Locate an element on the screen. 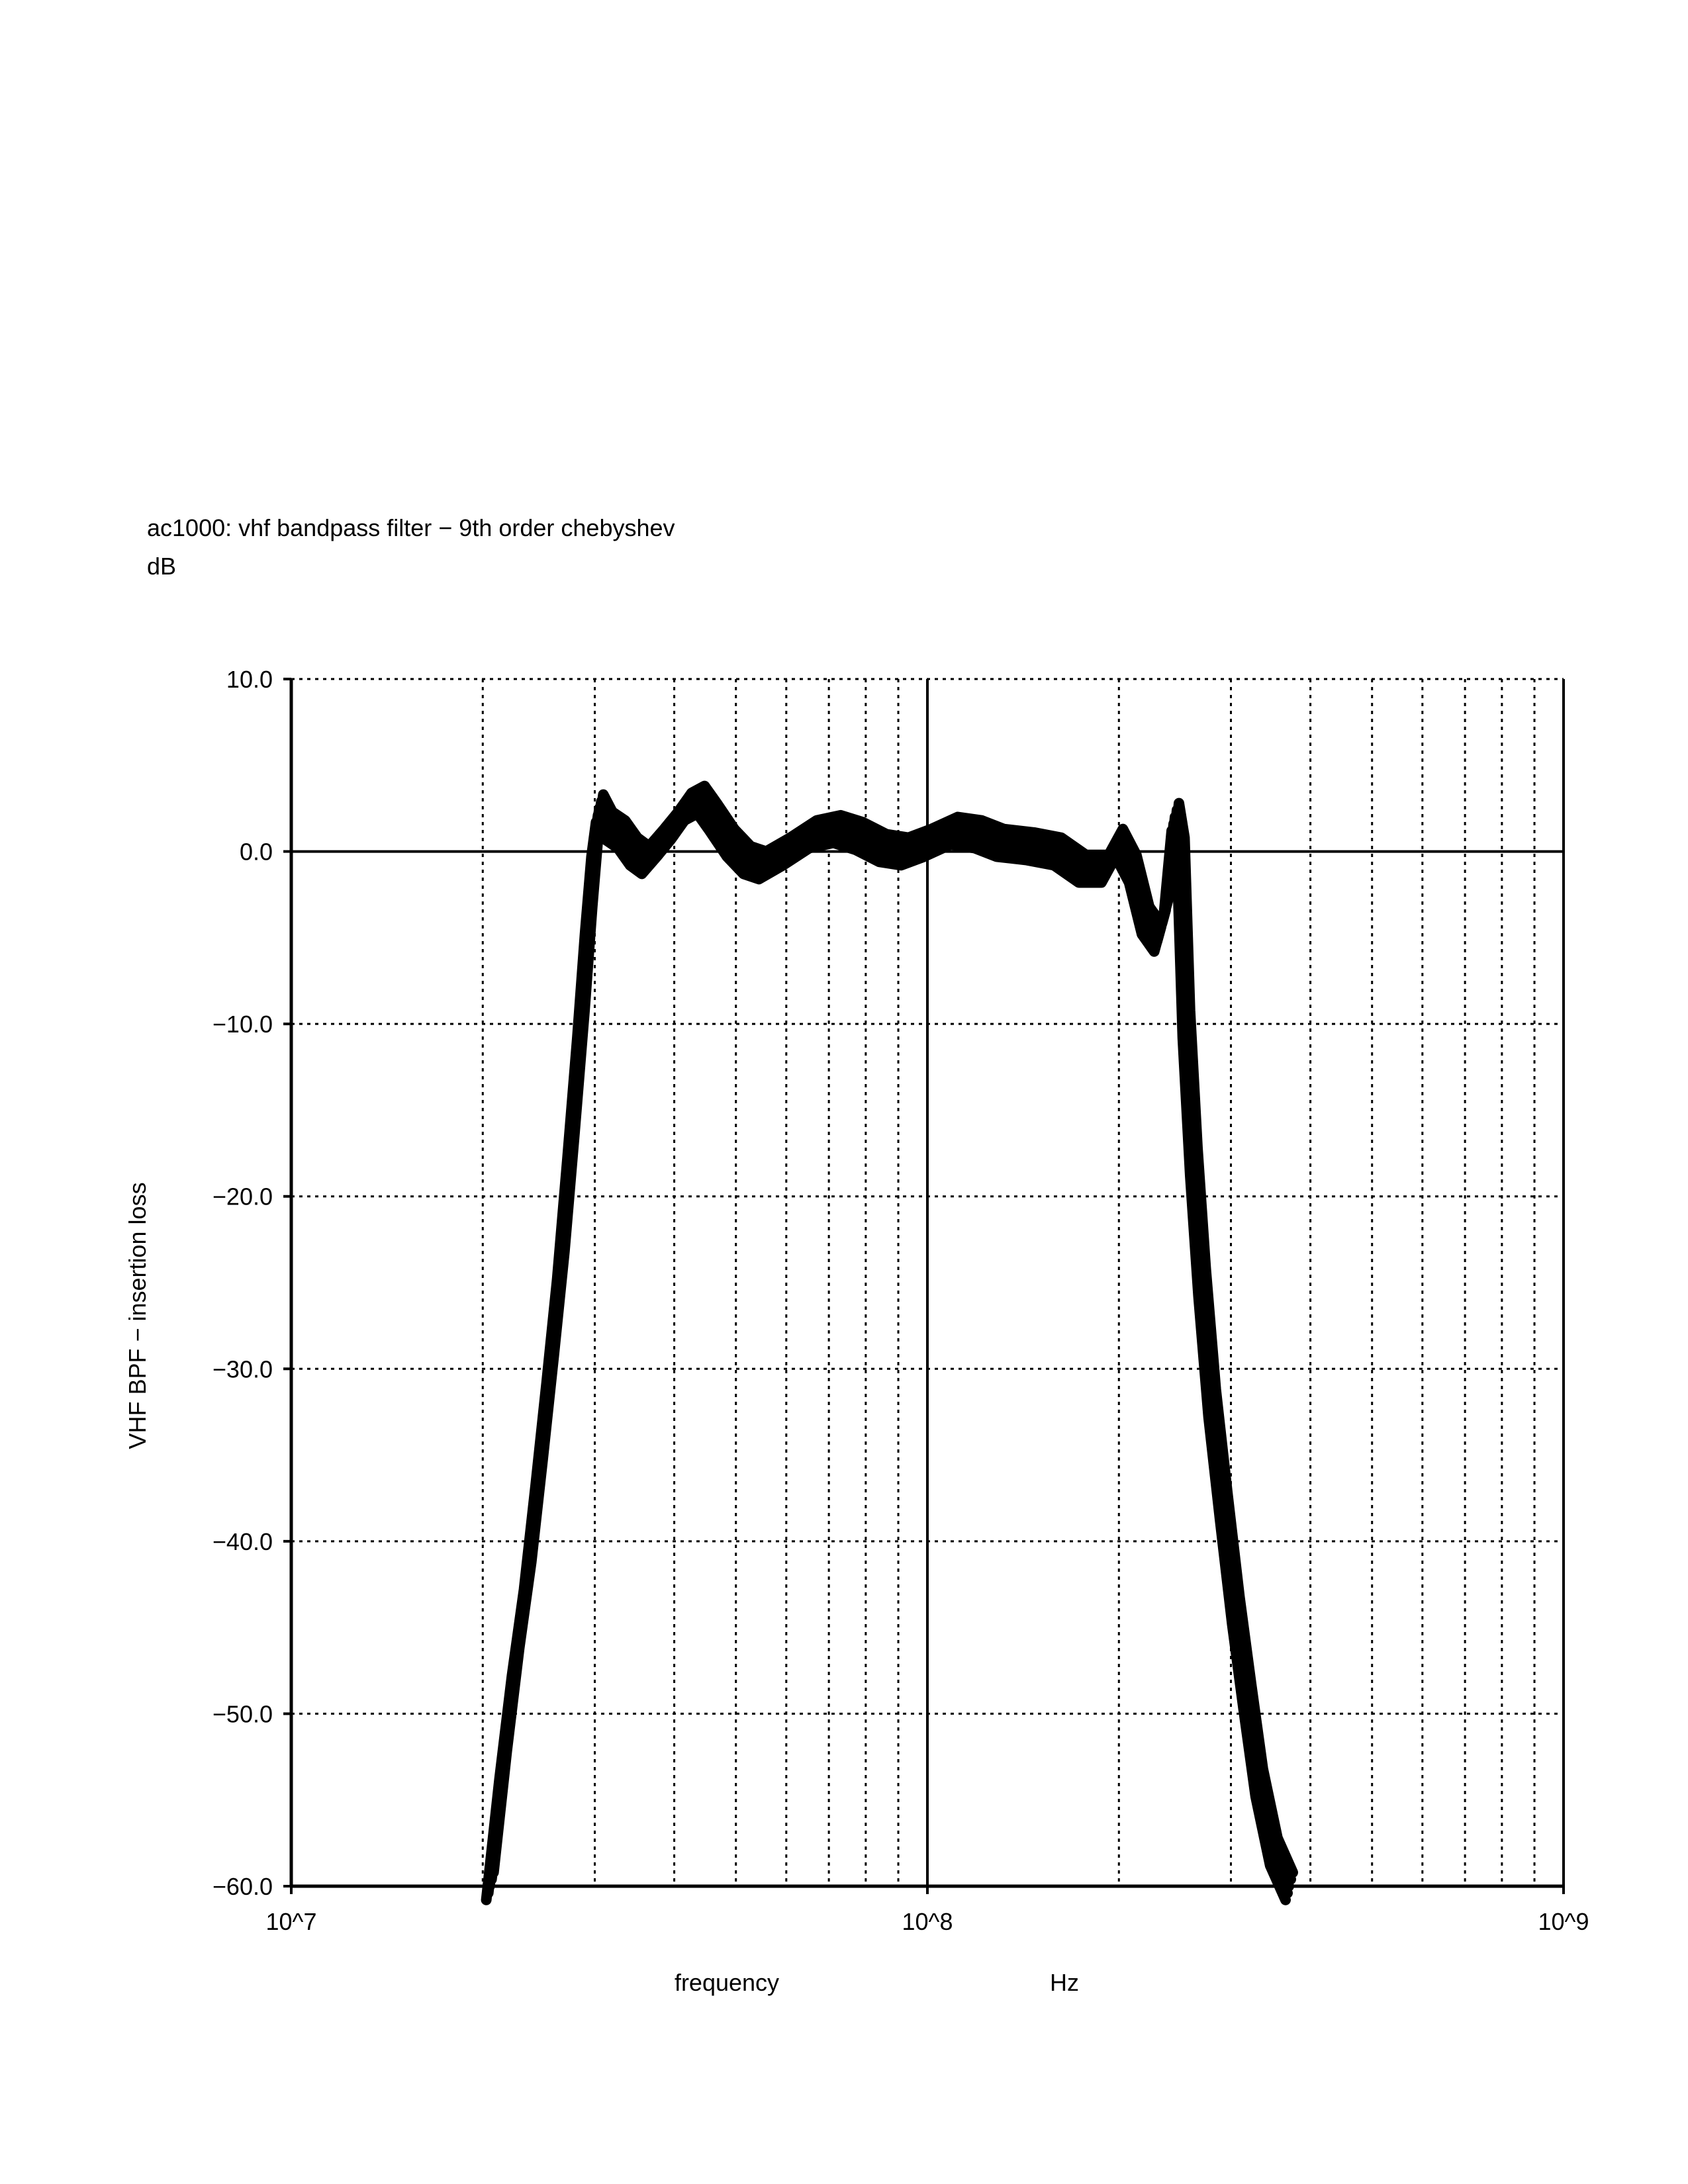 The image size is (1688, 2184). x-tick-labels: 10^7 10^8 10^9 is located at coordinates (927, 1911).